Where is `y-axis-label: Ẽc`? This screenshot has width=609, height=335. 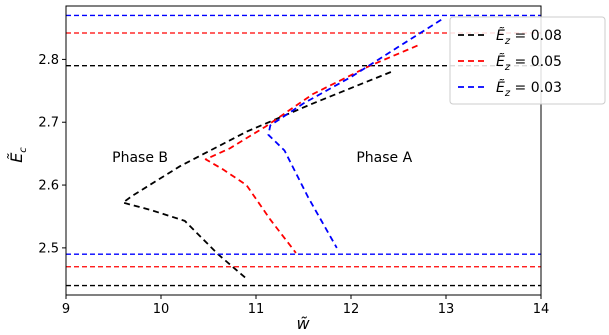 y-axis-label: Ẽc is located at coordinates (18, 155).